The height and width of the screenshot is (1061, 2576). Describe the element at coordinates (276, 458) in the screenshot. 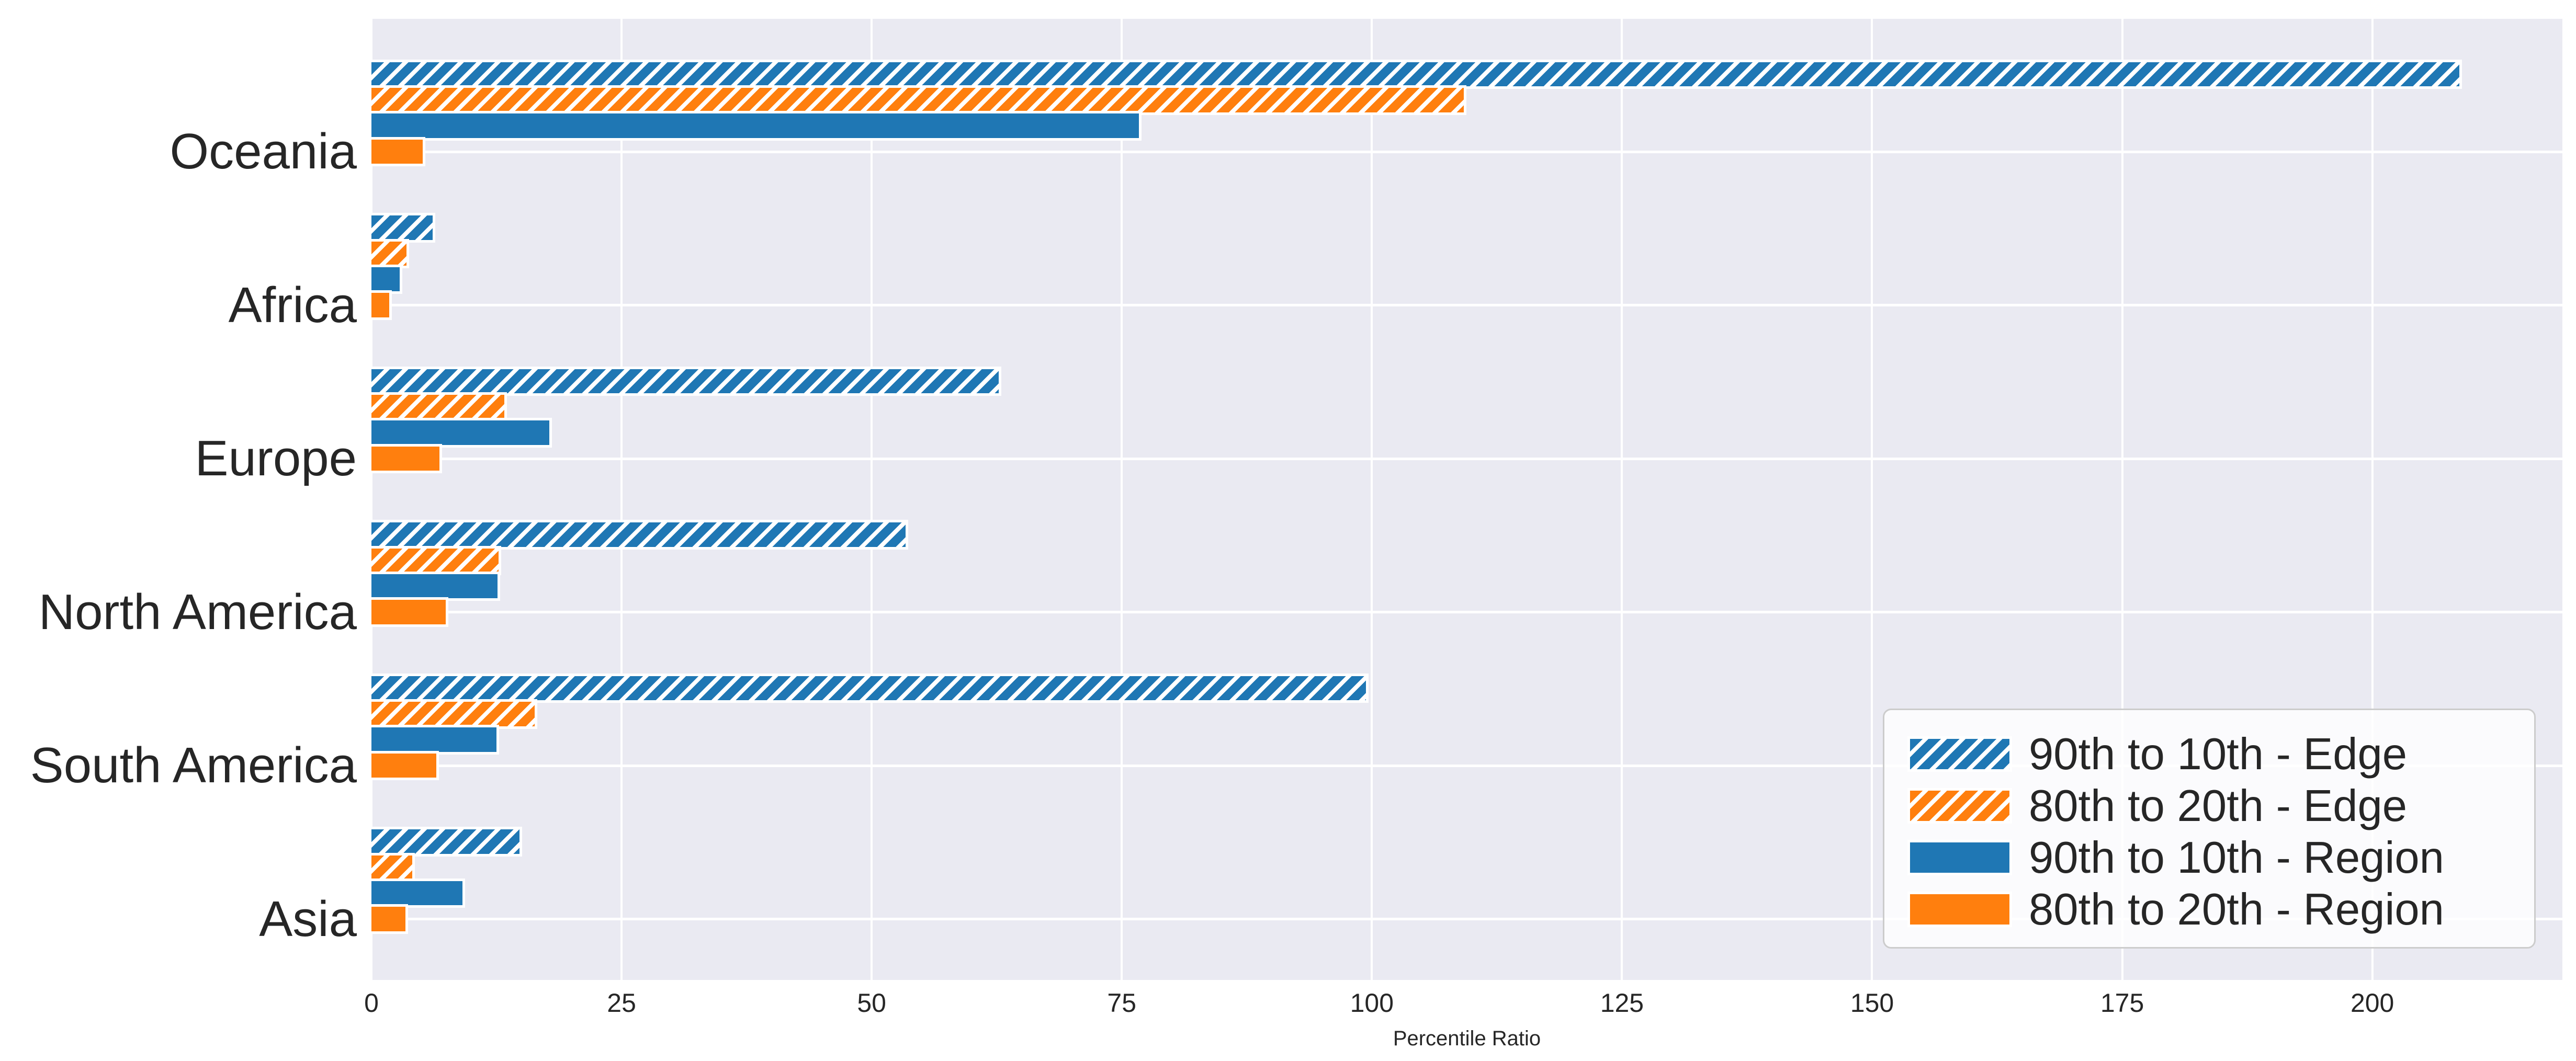

I see `y-tick-label: Europe` at that location.